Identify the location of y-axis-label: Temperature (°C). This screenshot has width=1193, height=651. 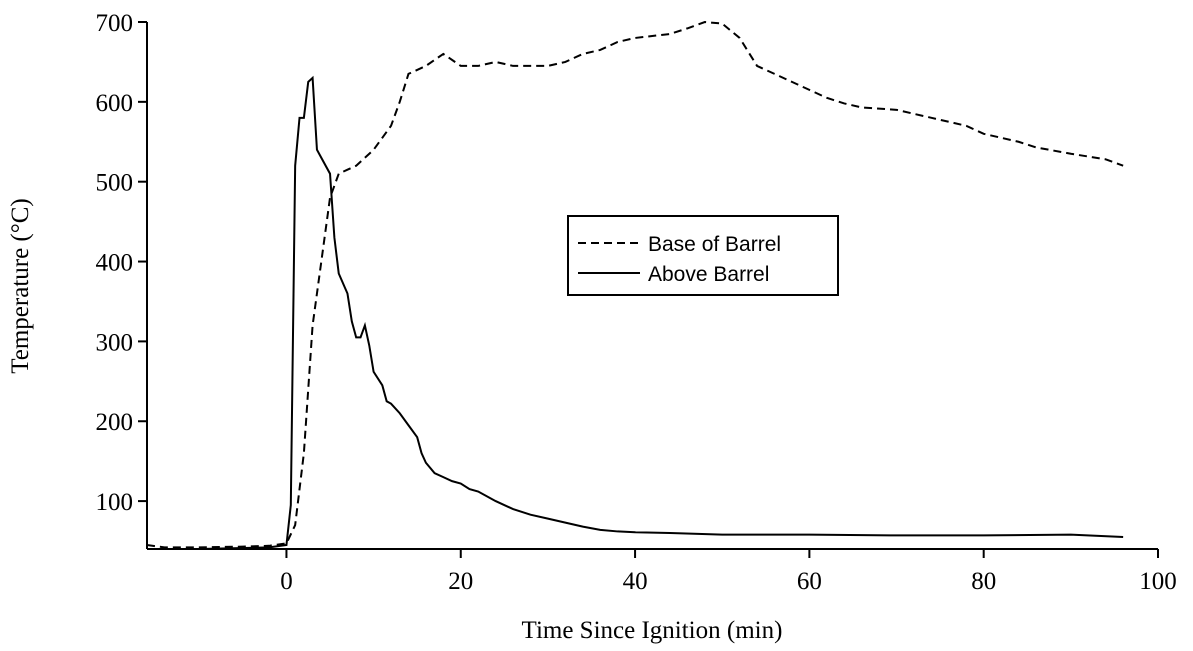
(20, 286).